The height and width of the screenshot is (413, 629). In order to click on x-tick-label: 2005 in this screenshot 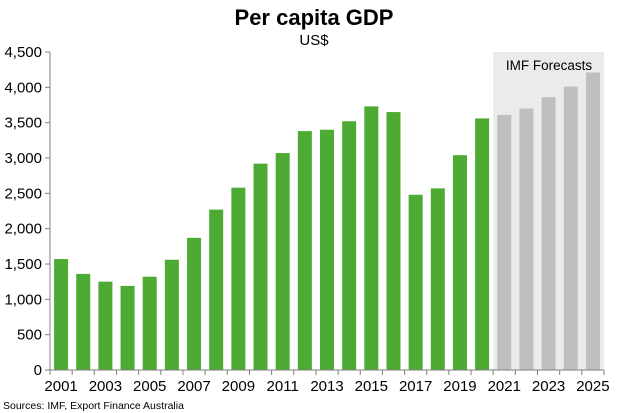, I will do `click(149, 386)`.